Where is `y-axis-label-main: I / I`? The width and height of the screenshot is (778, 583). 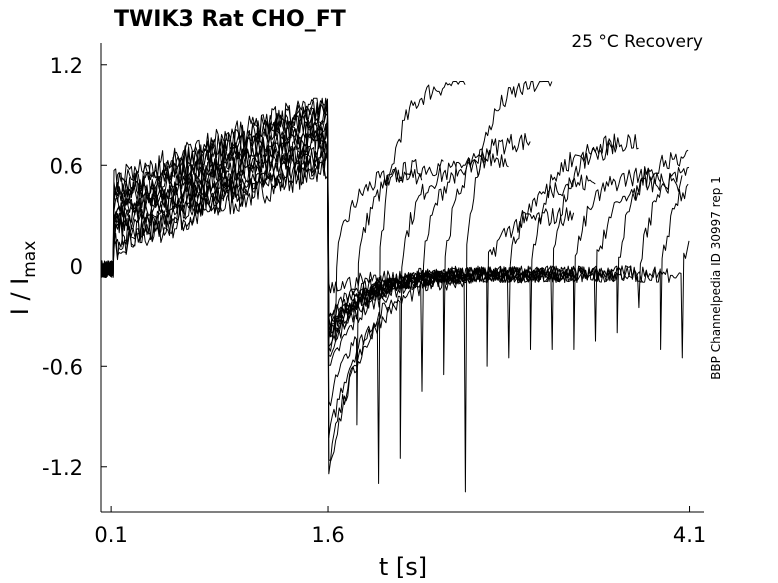 y-axis-label-main: I / I is located at coordinates (20, 297).